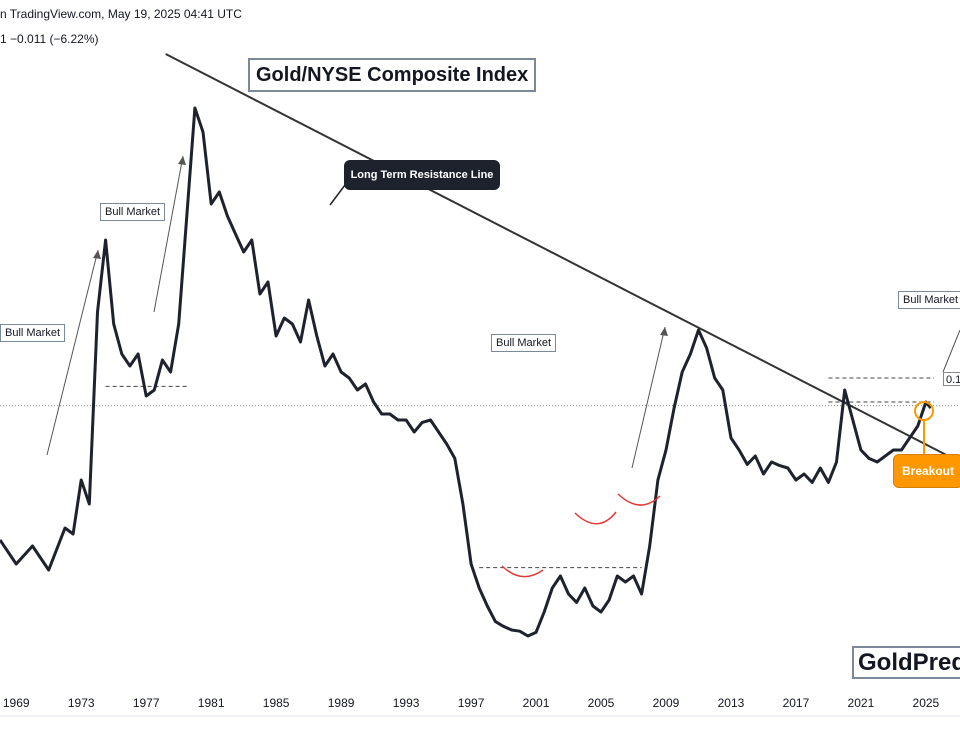 The width and height of the screenshot is (960, 750). Describe the element at coordinates (601, 703) in the screenshot. I see `x-tick-label-2005: 2005` at that location.